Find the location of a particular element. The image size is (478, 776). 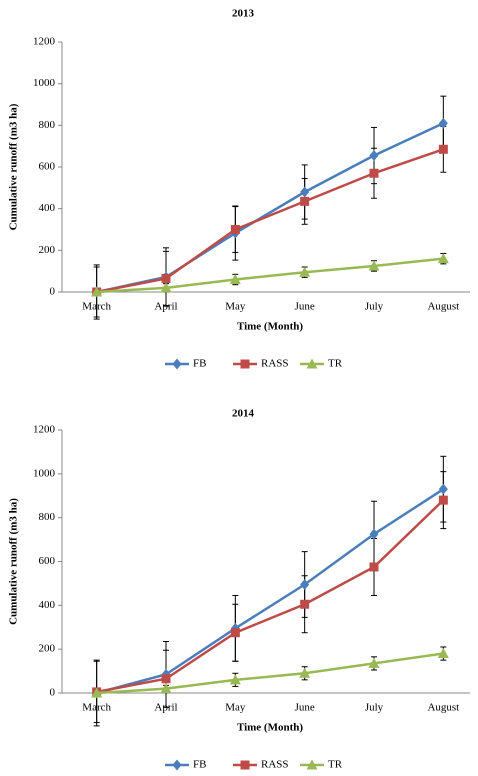

chart-title: 2014 is located at coordinates (243, 414).